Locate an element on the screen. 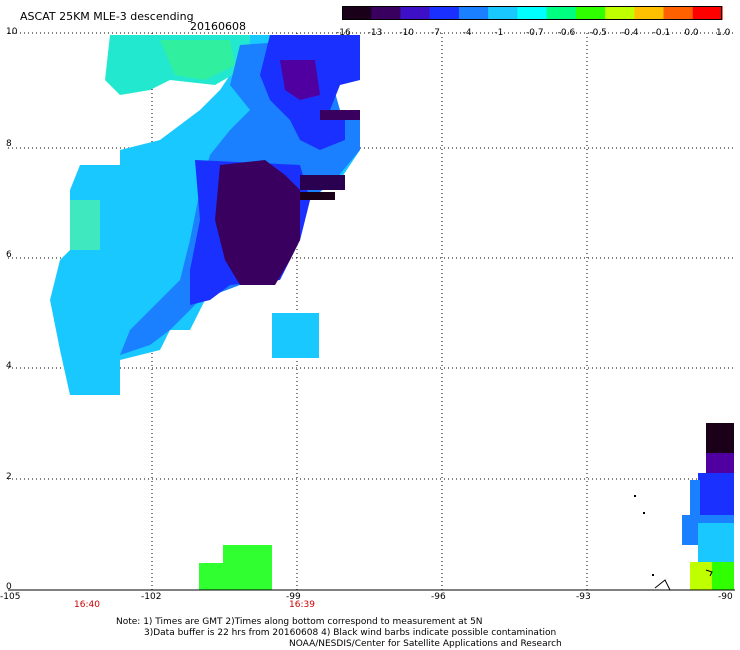 This screenshot has width=740, height=650. colorbar-border is located at coordinates (532, 13).